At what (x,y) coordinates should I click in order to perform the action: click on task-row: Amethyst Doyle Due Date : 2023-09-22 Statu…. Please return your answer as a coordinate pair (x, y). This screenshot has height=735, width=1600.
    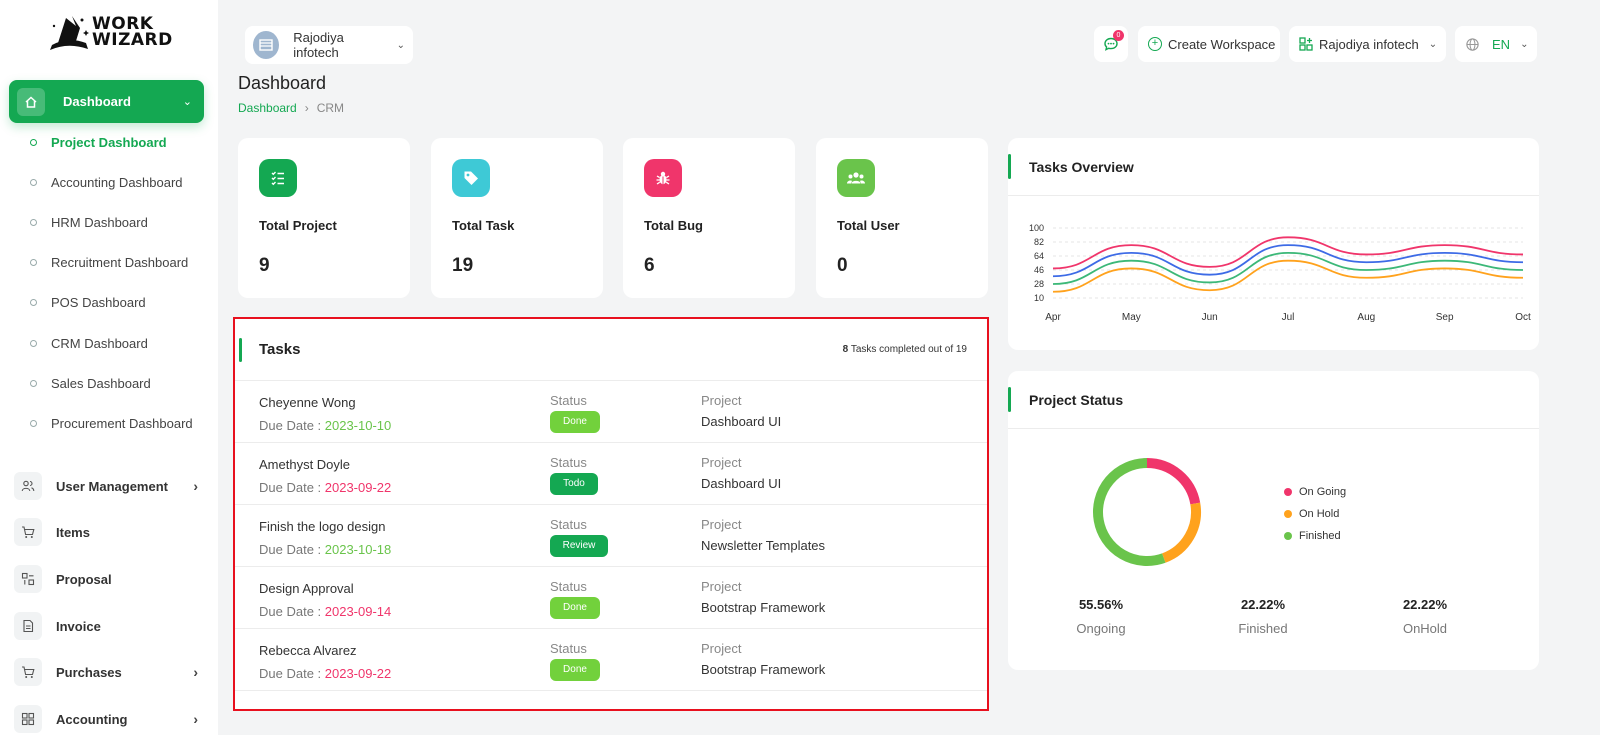
    Looking at the image, I should click on (611, 474).